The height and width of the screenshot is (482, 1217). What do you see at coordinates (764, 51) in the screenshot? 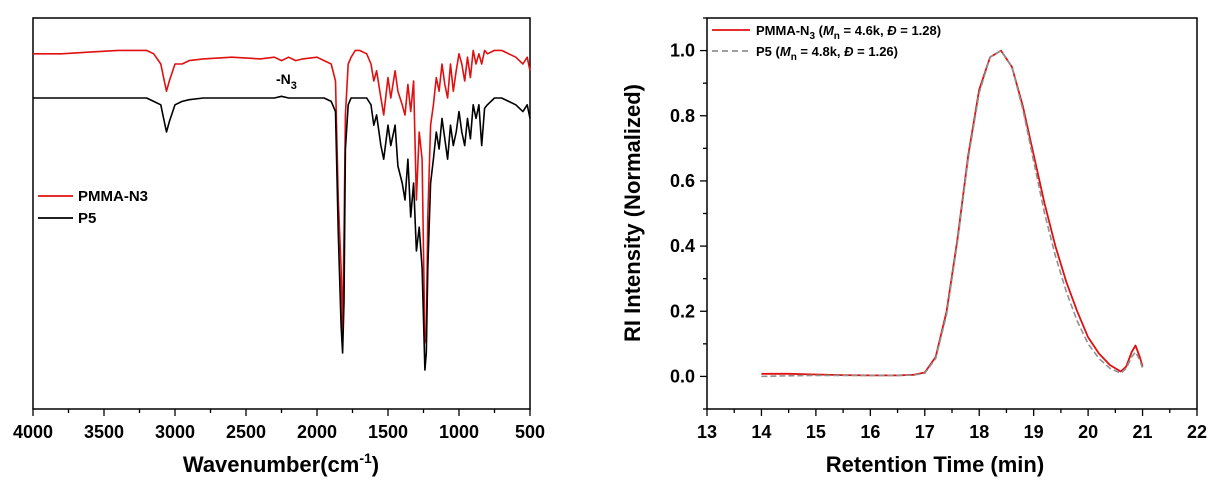
I see `gpc-legend-1-a: P5` at bounding box center [764, 51].